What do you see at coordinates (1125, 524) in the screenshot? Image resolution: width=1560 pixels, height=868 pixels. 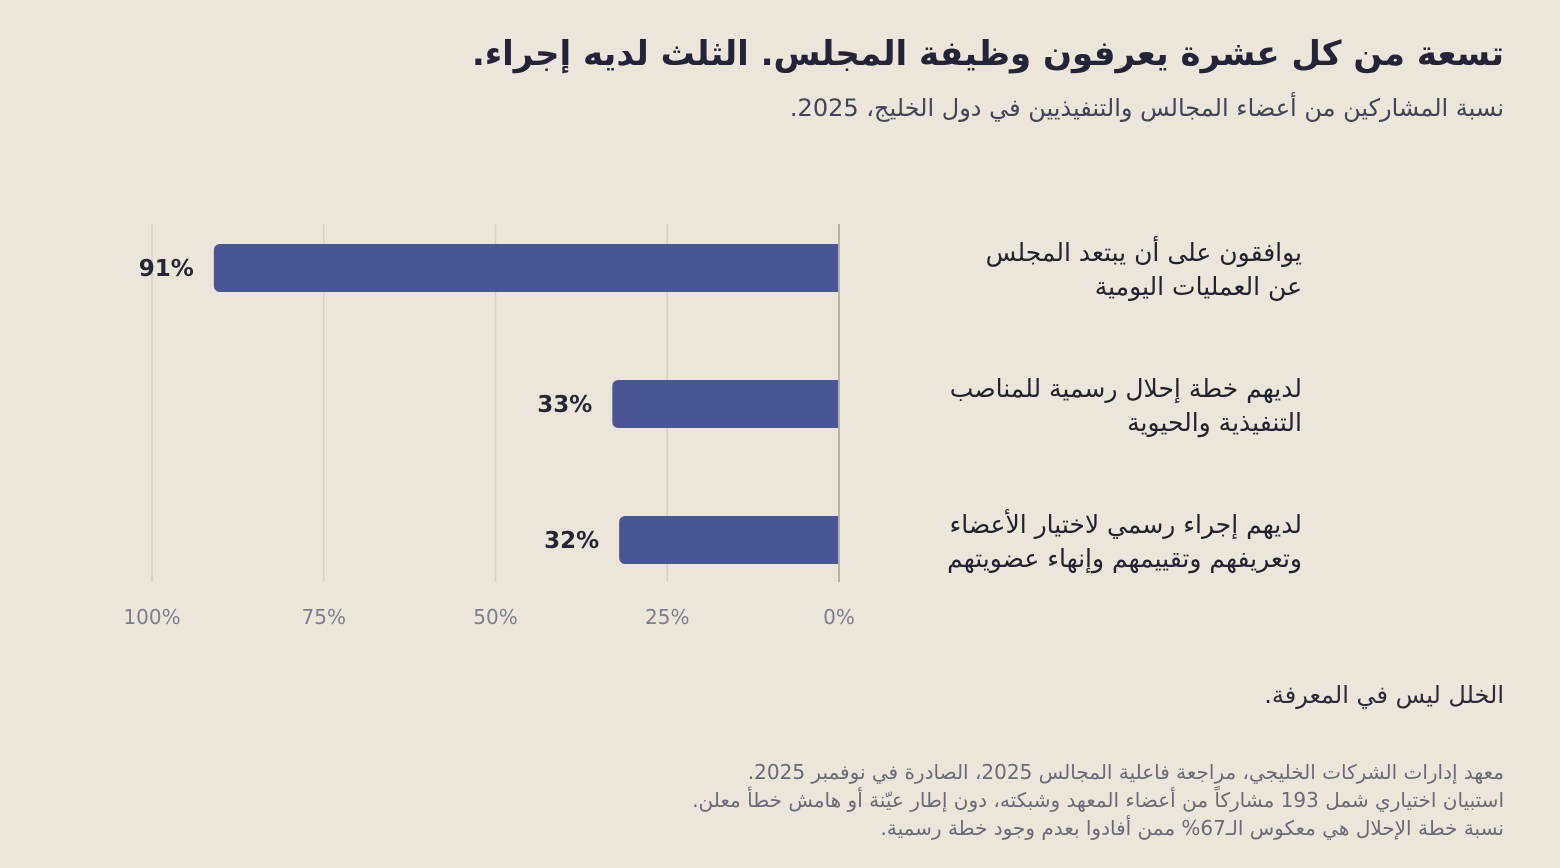 I see `category-label-line: لديهم إجراء رسمي لاختيار الأعضاء` at bounding box center [1125, 524].